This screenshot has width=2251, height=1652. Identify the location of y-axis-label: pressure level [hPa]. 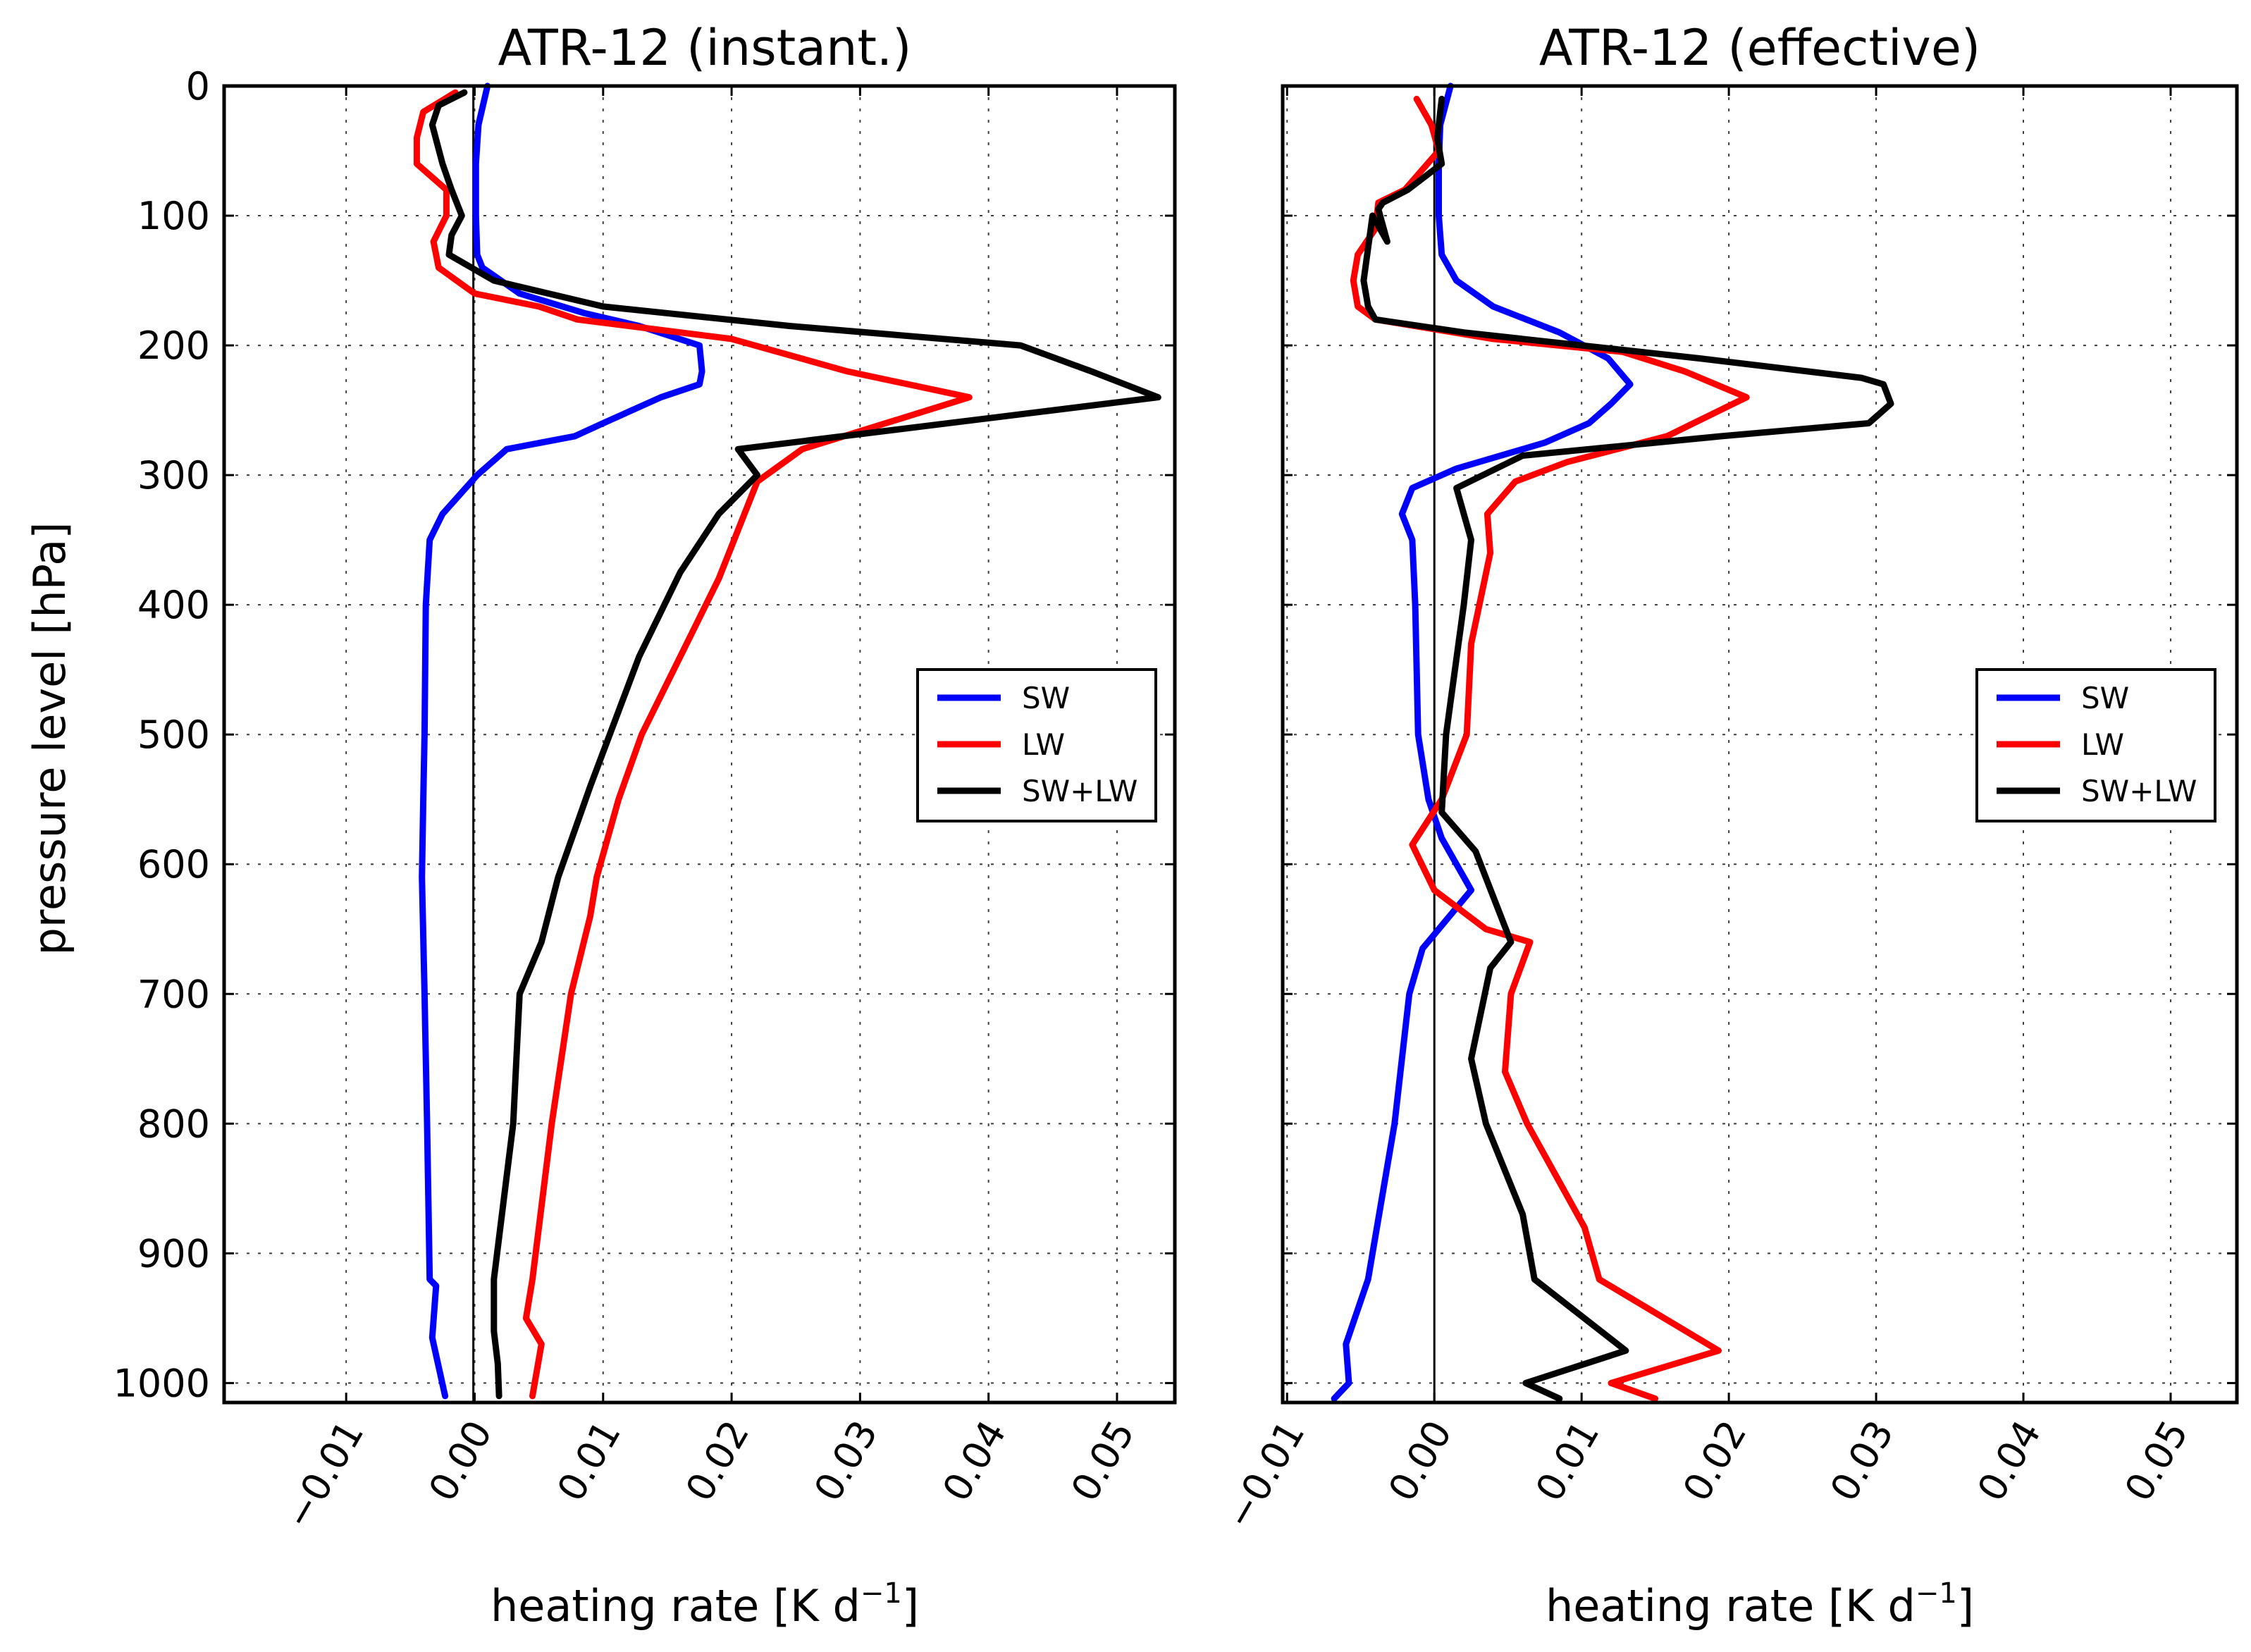
(49, 739).